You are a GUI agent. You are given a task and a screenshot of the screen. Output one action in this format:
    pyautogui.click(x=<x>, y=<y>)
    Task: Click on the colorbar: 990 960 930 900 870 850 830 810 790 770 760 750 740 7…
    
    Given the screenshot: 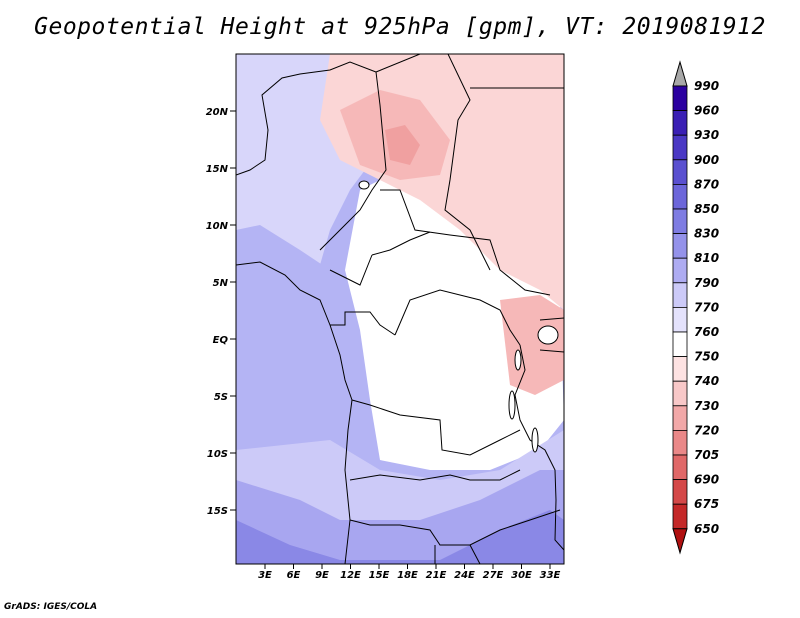 What is the action you would take?
    pyautogui.click(x=695, y=307)
    